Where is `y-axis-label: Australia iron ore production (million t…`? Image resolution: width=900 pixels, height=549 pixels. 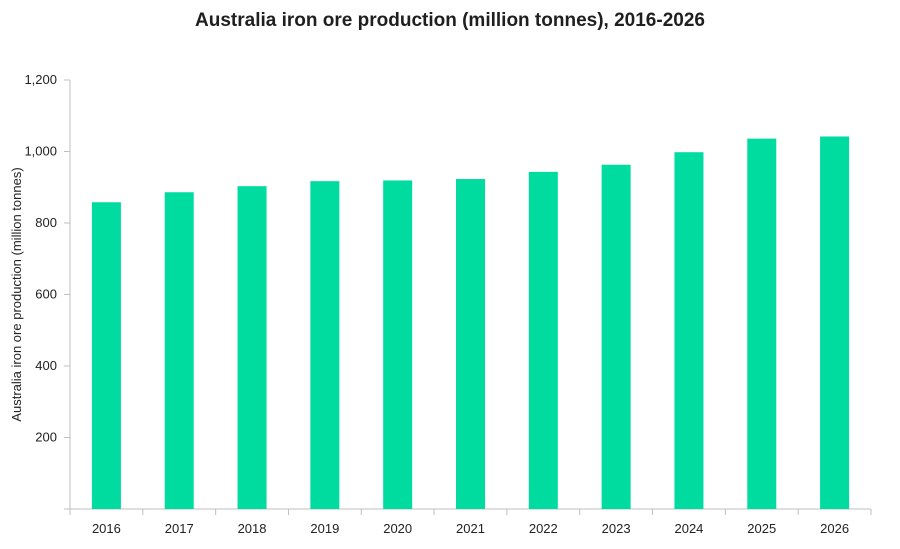
y-axis-label: Australia iron ore production (million t… is located at coordinates (16, 294).